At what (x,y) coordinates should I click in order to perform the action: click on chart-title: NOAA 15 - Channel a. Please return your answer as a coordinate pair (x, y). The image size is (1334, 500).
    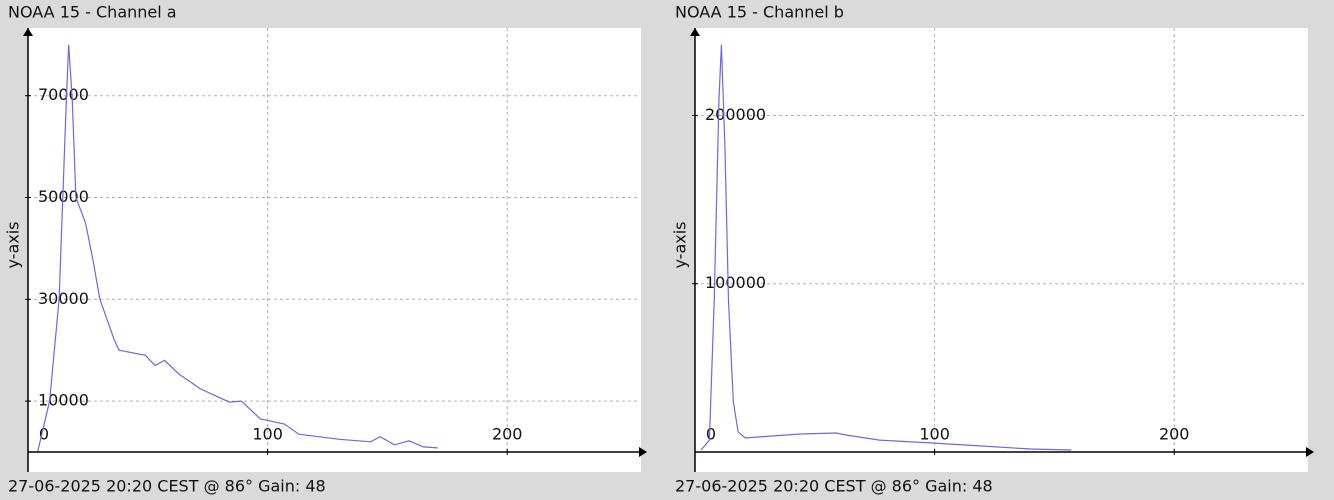
    Looking at the image, I should click on (92, 12).